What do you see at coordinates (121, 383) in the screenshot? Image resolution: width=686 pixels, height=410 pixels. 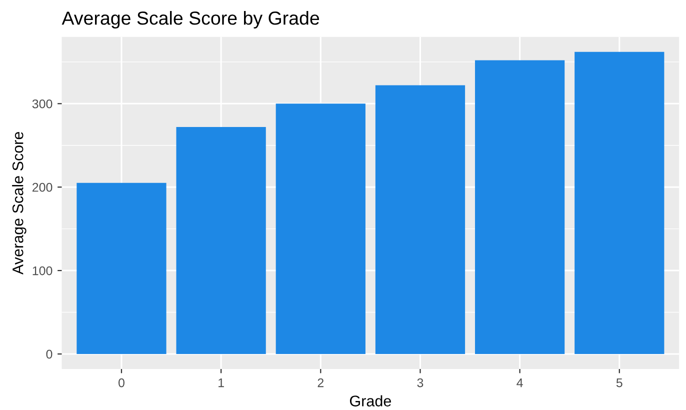 I see `x-tick-label: 0` at bounding box center [121, 383].